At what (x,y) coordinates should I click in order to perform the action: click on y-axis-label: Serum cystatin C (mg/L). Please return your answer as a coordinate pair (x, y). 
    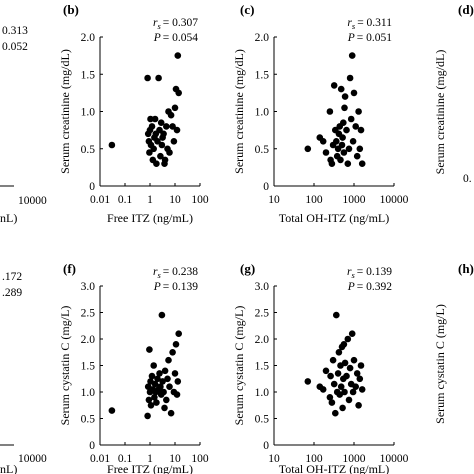
    Looking at the image, I should click on (239, 366).